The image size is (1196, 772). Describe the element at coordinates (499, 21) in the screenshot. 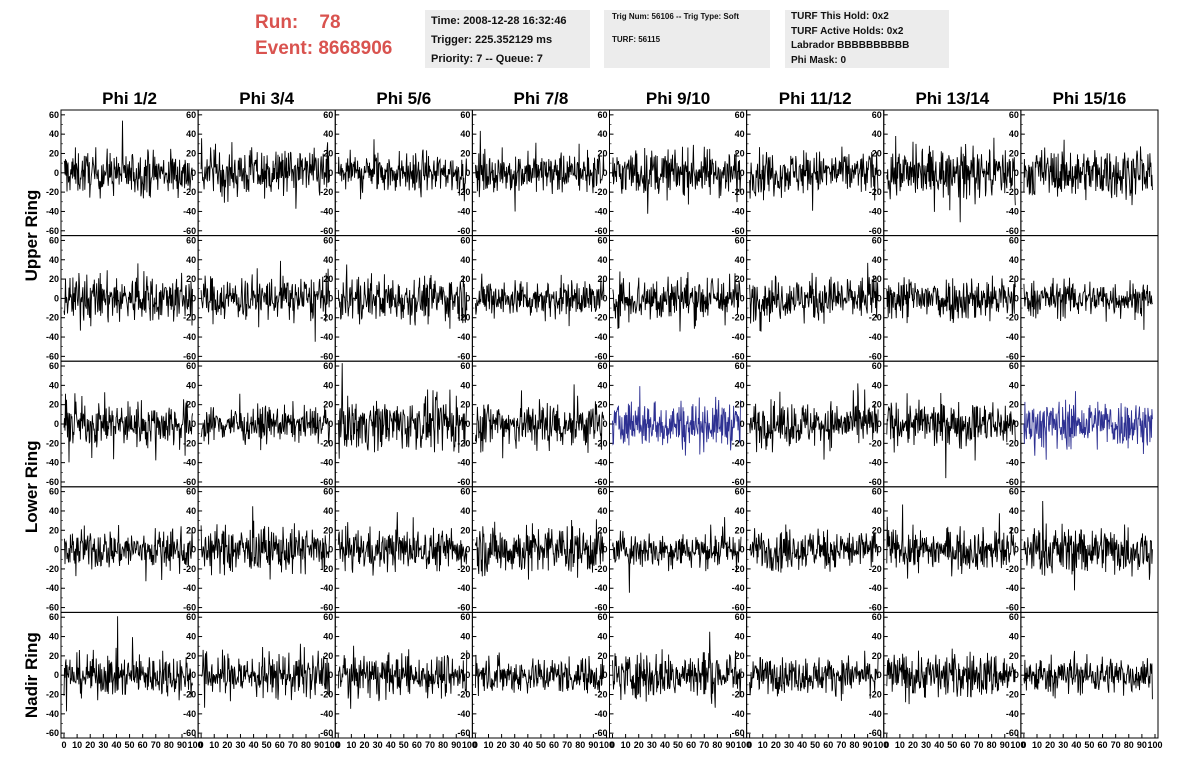

I see `time-text: Time: 2008-12-28 16:32:46` at that location.